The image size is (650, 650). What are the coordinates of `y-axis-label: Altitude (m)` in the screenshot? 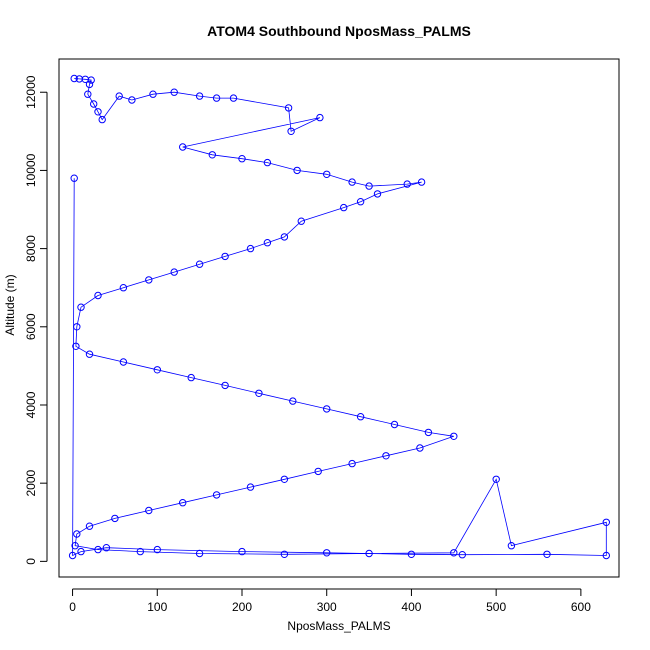 It's located at (10, 304).